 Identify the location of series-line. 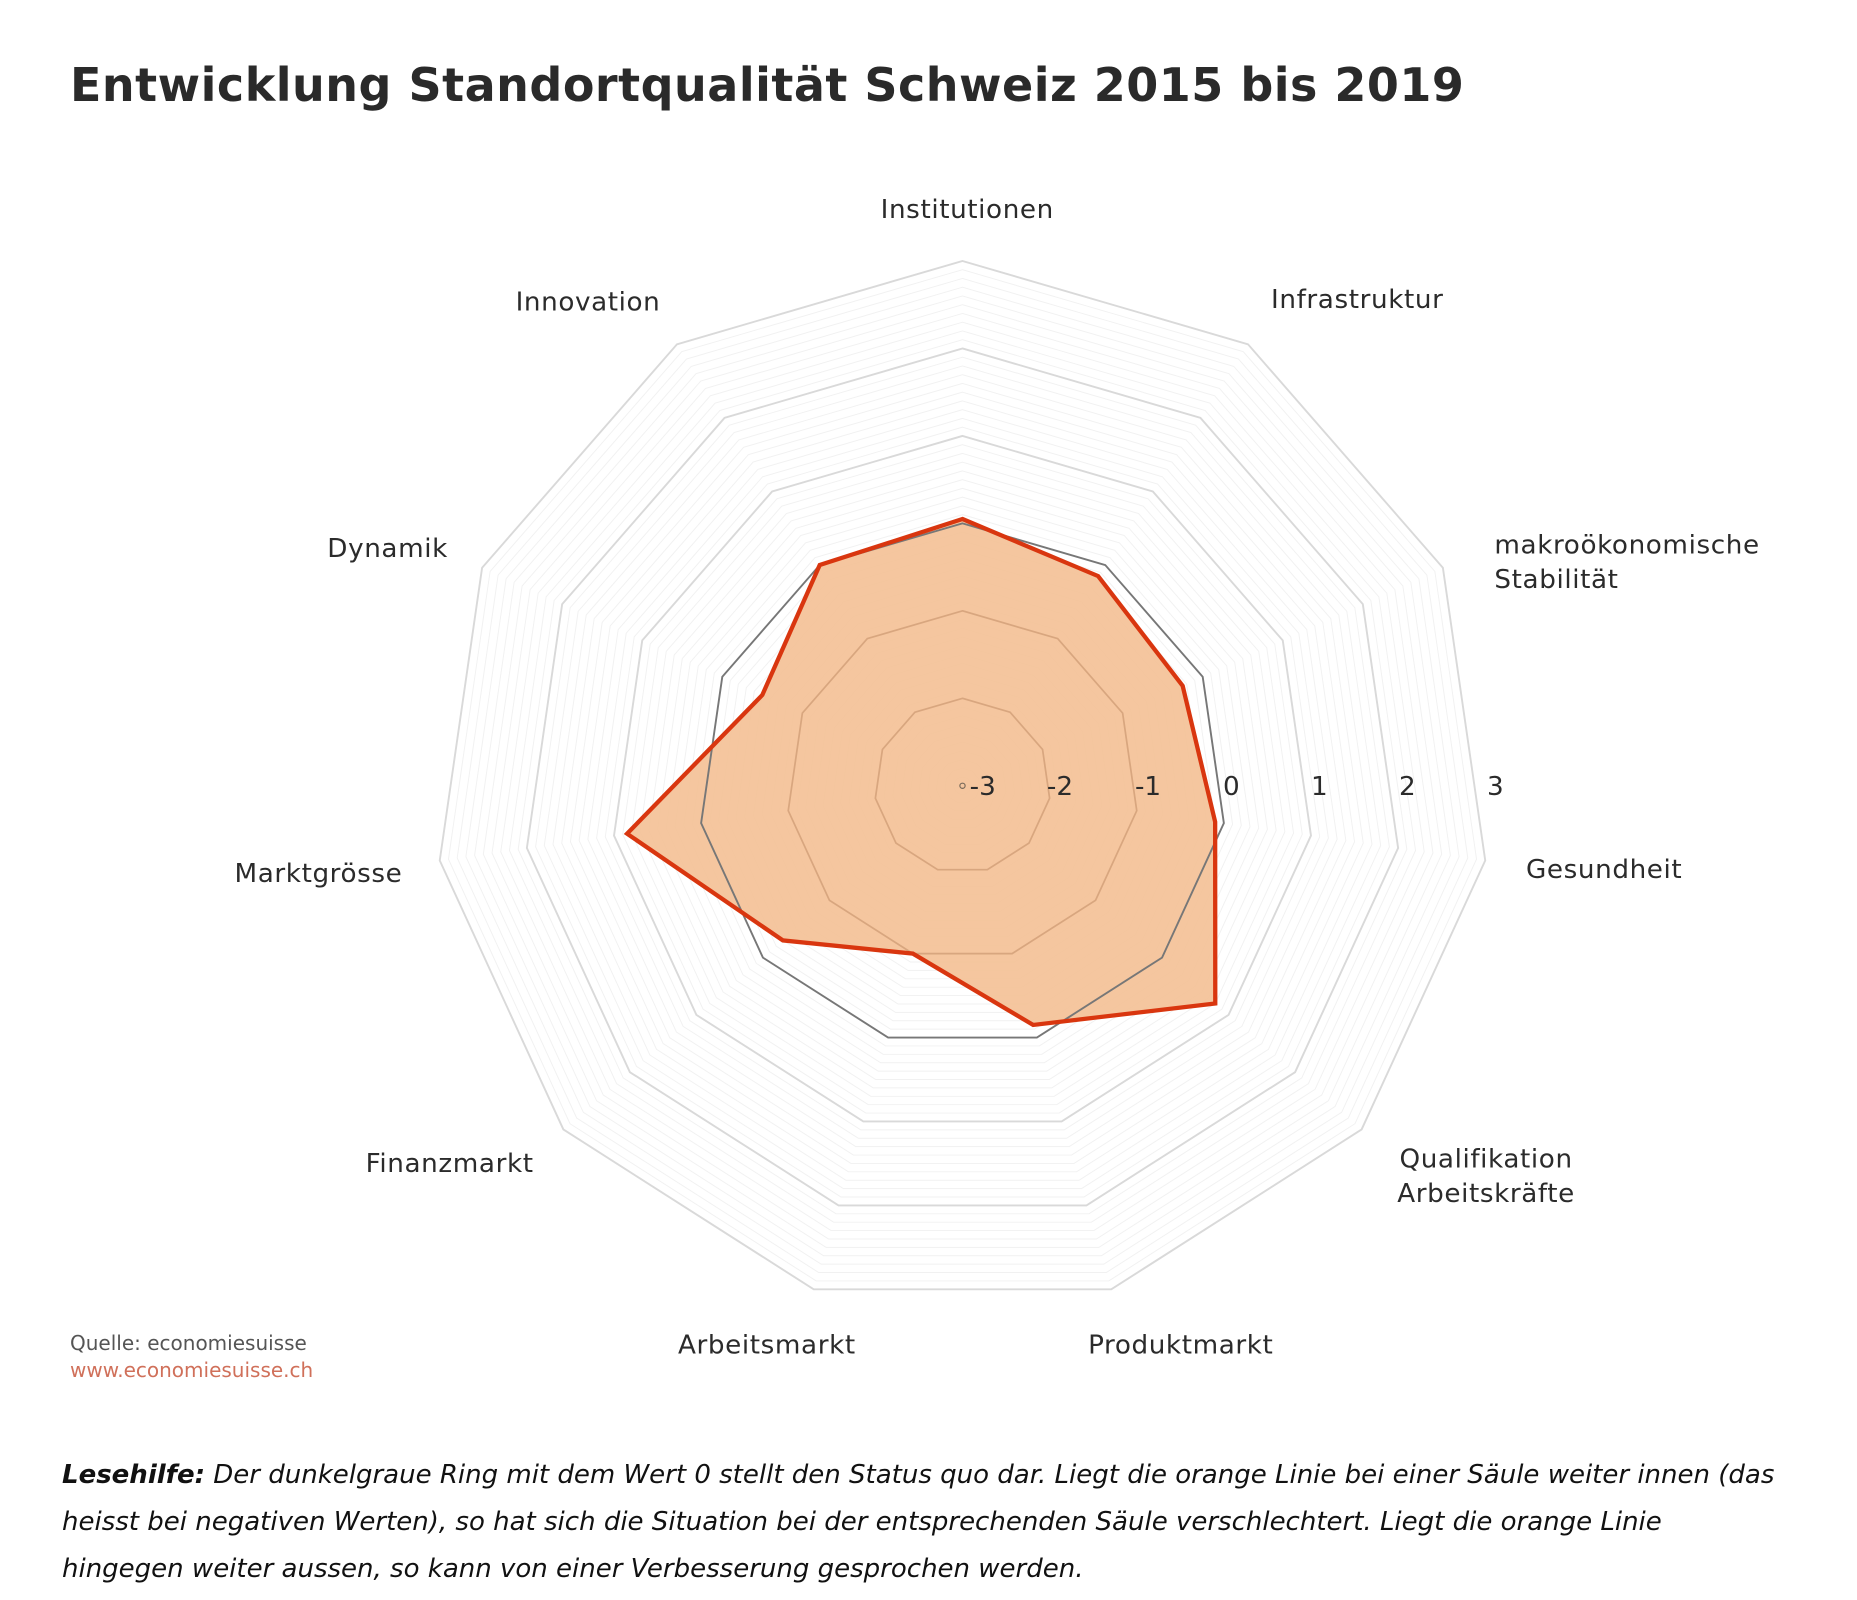
(920, 772).